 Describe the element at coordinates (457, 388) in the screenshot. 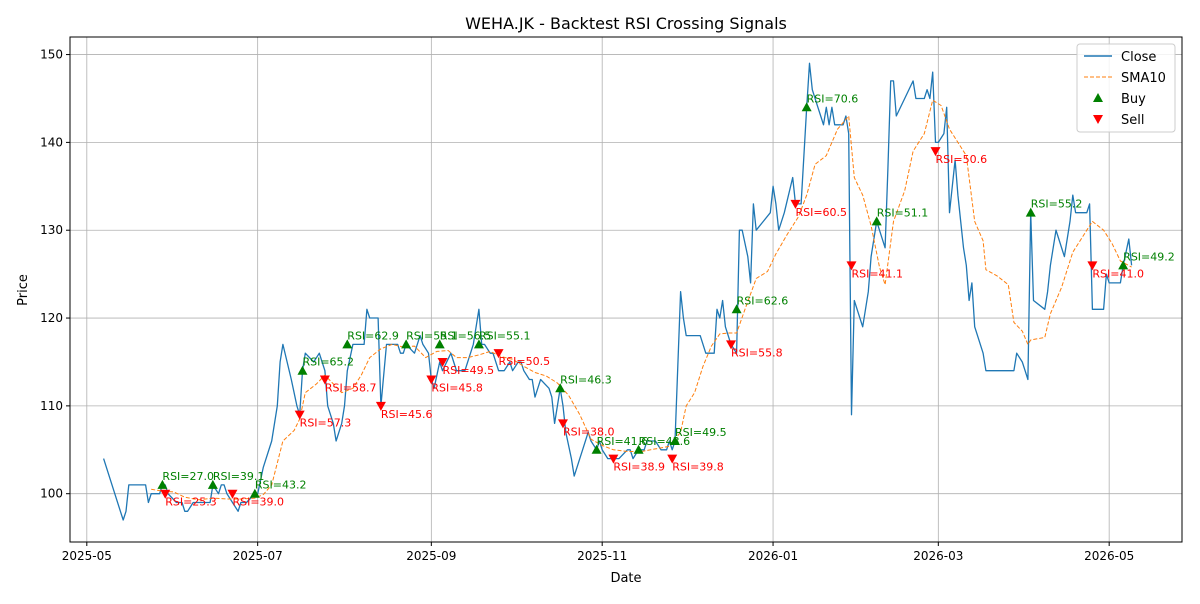

I see `sell-signal-label: RSI=45.8` at that location.